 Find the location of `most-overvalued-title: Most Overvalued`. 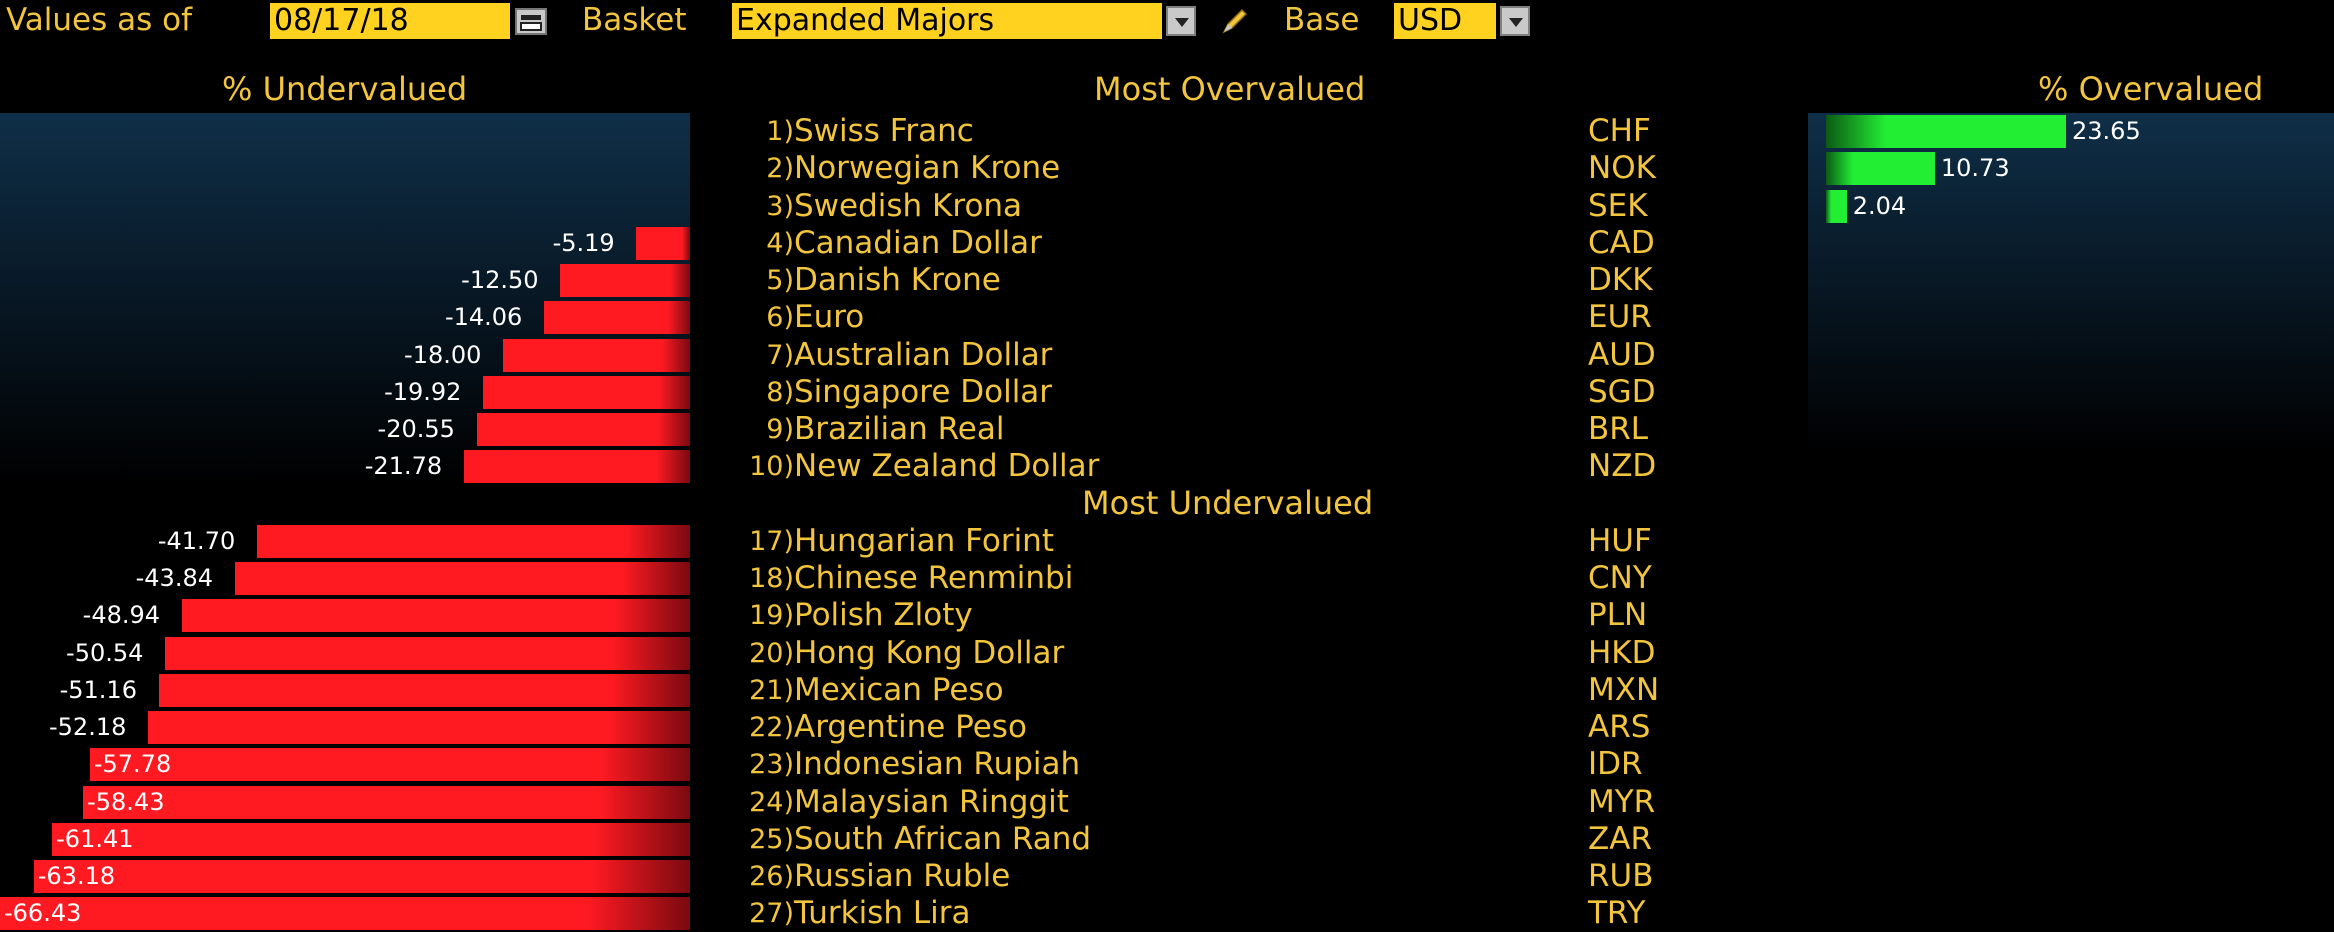

most-overvalued-title: Most Overvalued is located at coordinates (1230, 89).